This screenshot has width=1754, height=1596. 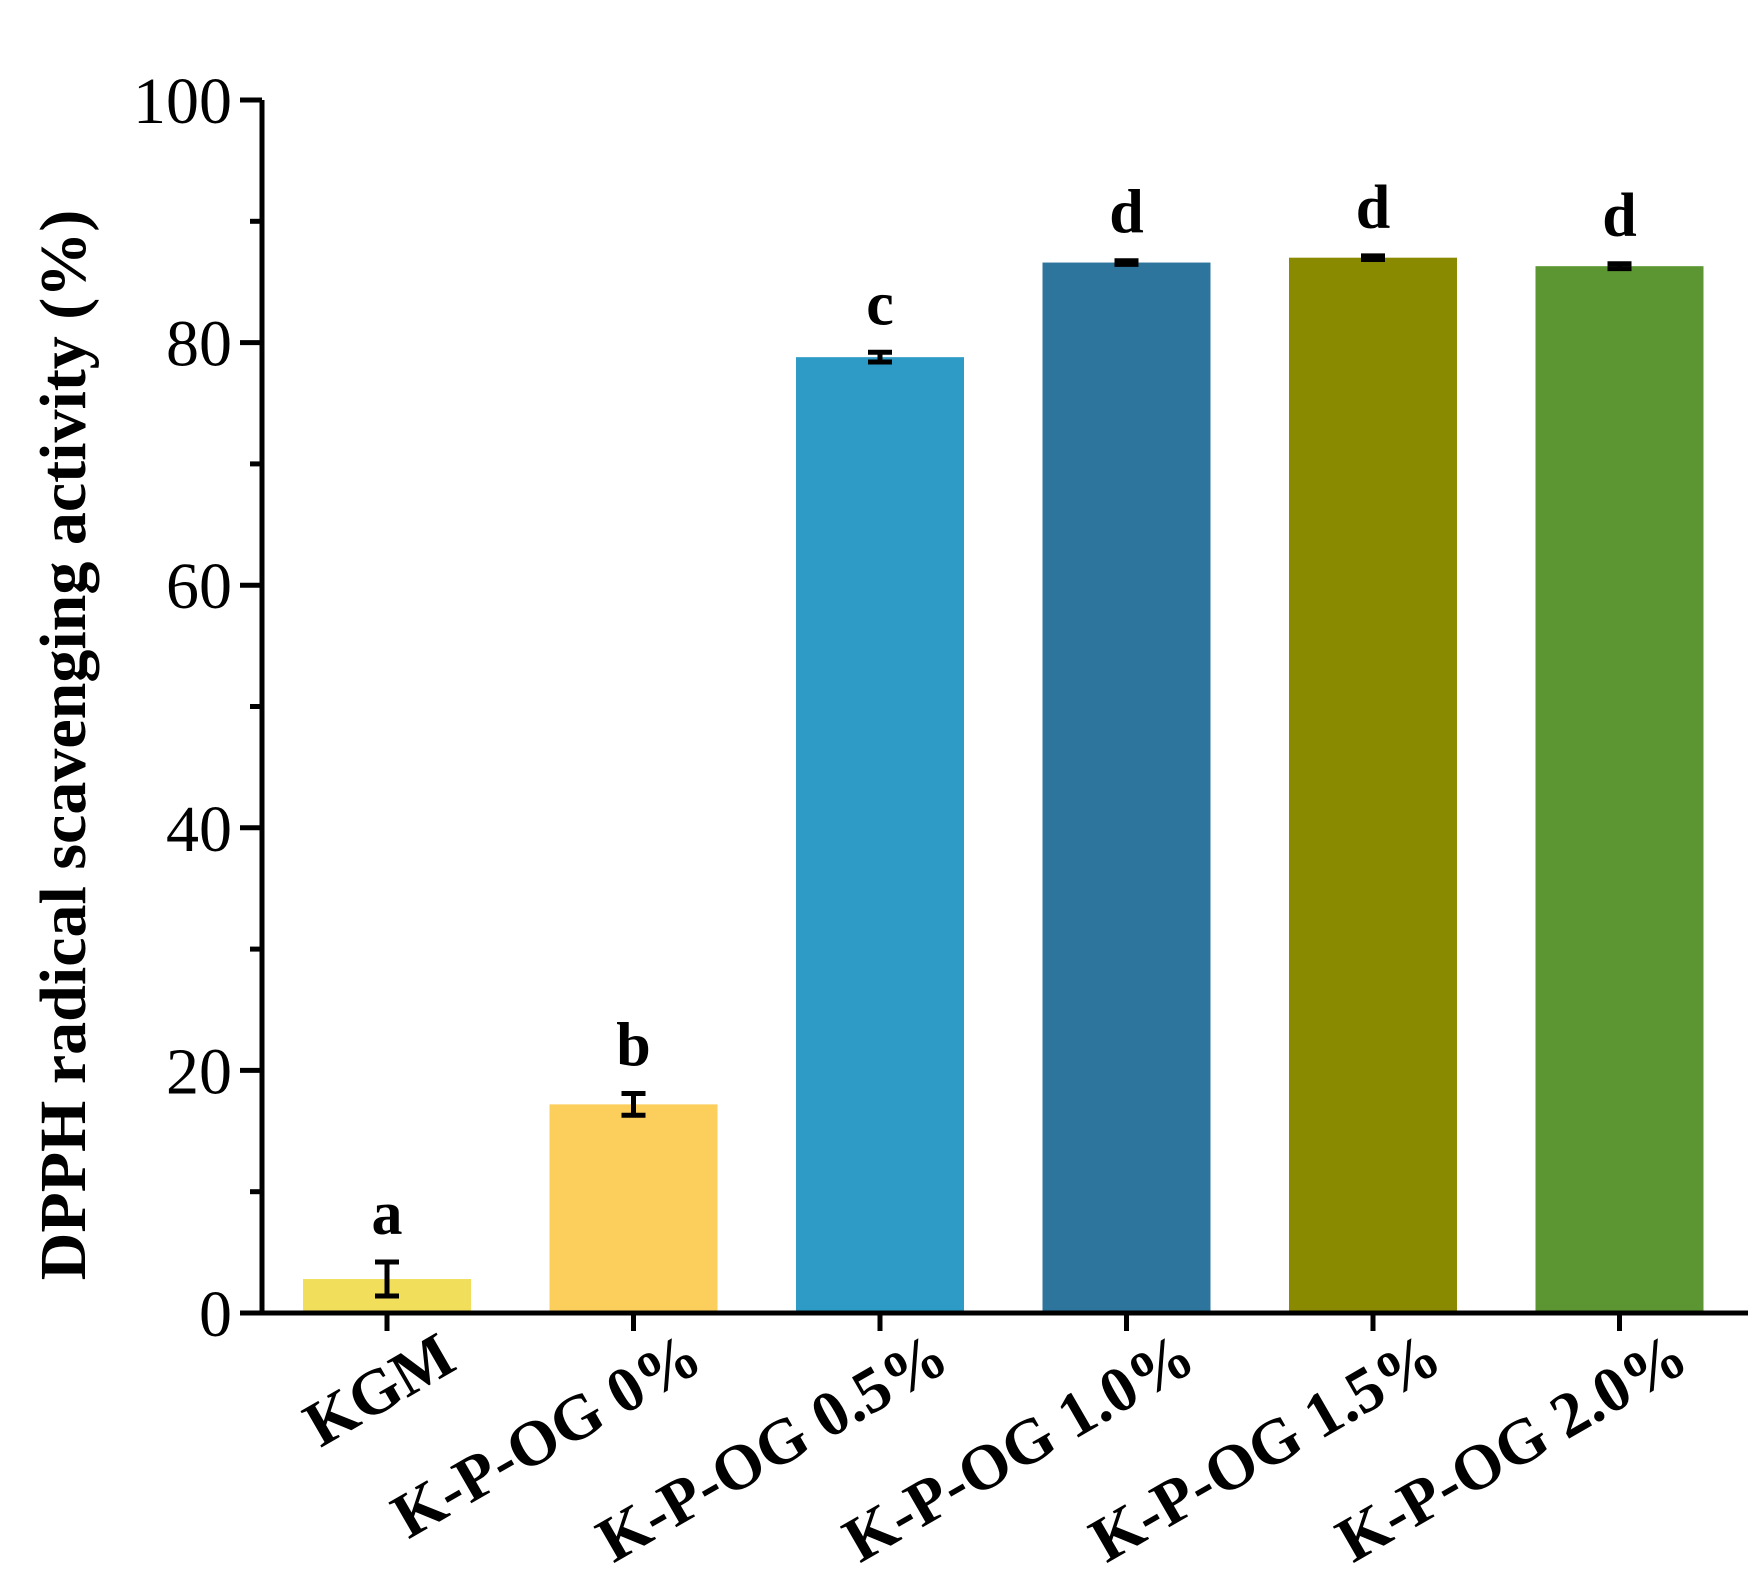 What do you see at coordinates (199, 586) in the screenshot?
I see `y-tick-label-60: 60` at bounding box center [199, 586].